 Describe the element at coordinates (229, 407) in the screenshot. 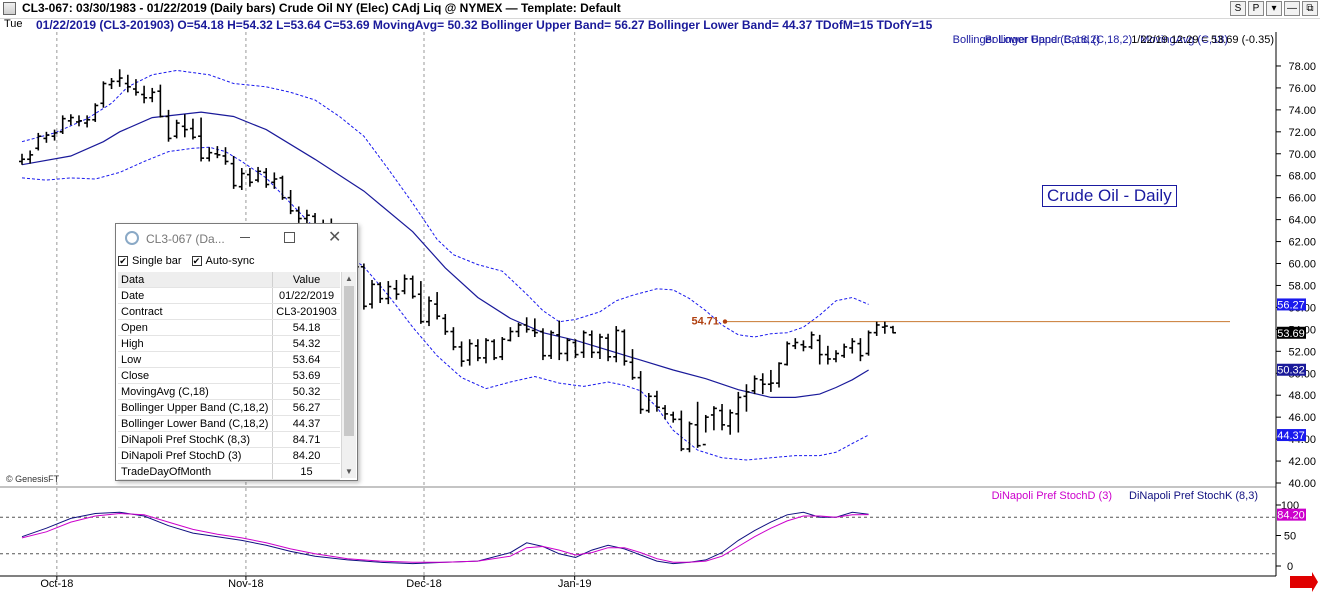

I see `table-row: Bollinger Upper Band (C,18,2) 56.27` at that location.